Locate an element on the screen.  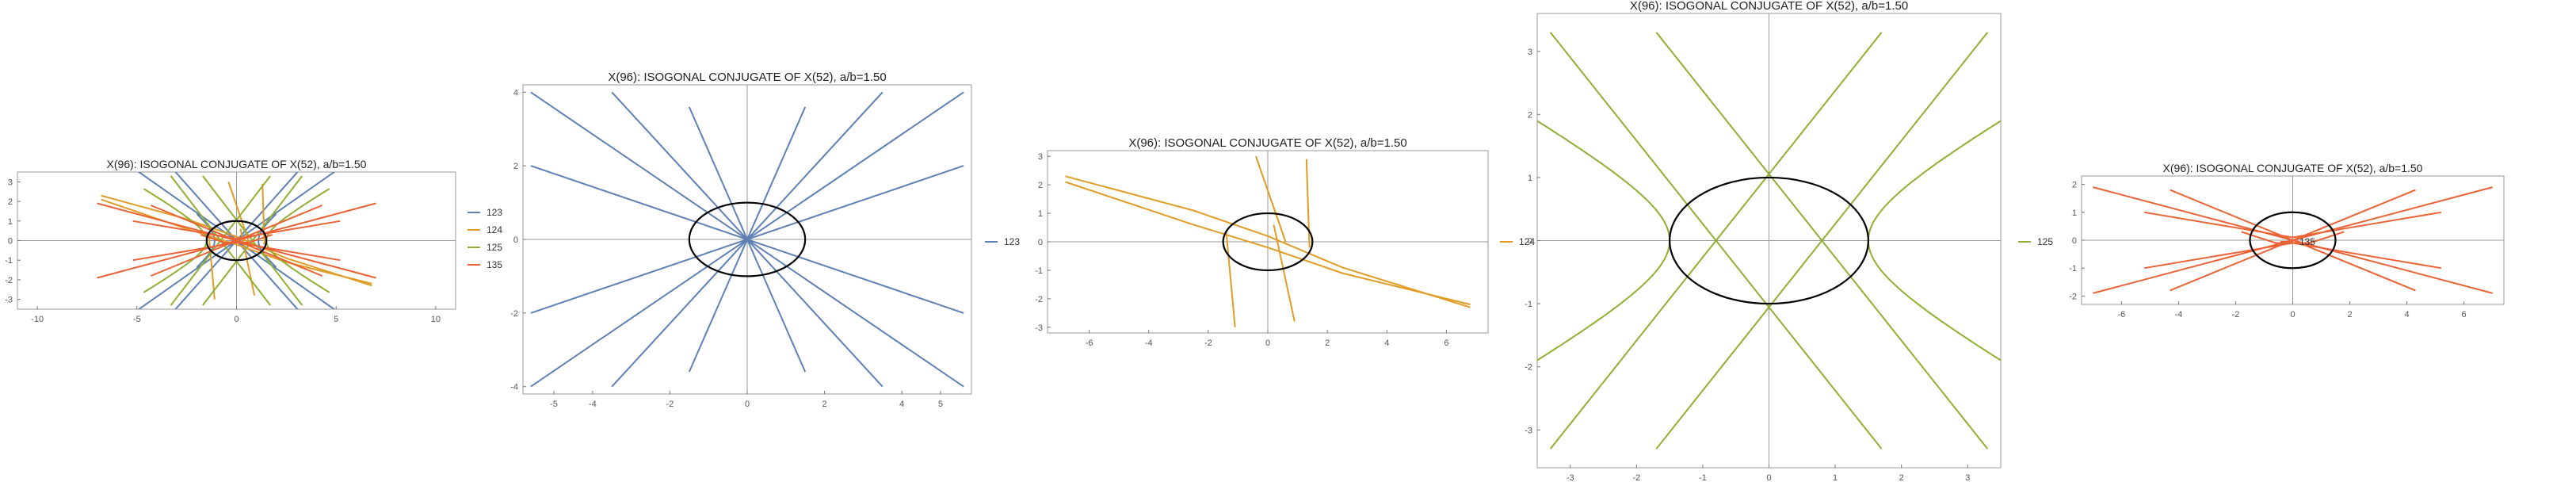
y-tick-label: -4 is located at coordinates (514, 387).